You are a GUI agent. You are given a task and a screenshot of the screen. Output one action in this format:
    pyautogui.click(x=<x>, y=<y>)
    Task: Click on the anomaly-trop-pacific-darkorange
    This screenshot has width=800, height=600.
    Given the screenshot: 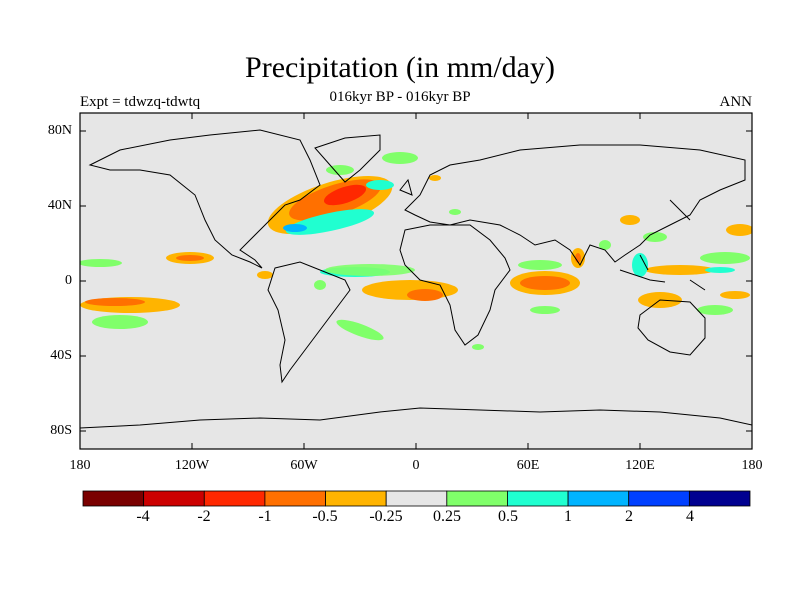 What is the action you would take?
    pyautogui.click(x=190, y=258)
    